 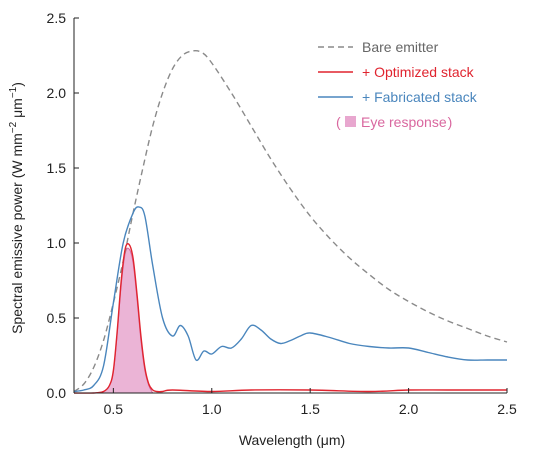 I want to click on legend-paren-open: (, so click(x=338, y=122).